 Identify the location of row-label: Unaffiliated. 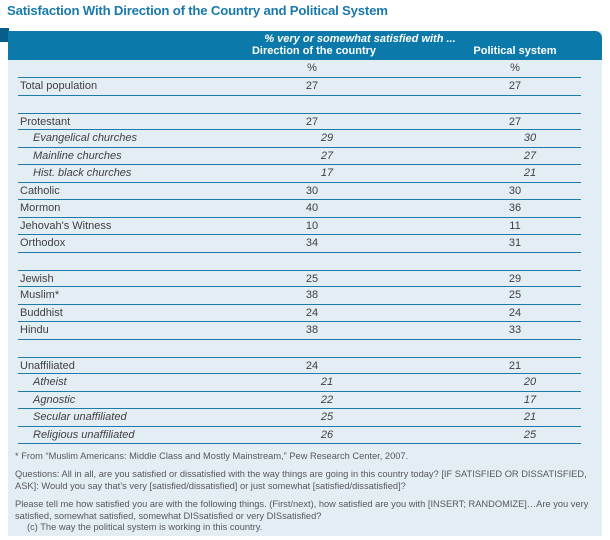
(47, 365).